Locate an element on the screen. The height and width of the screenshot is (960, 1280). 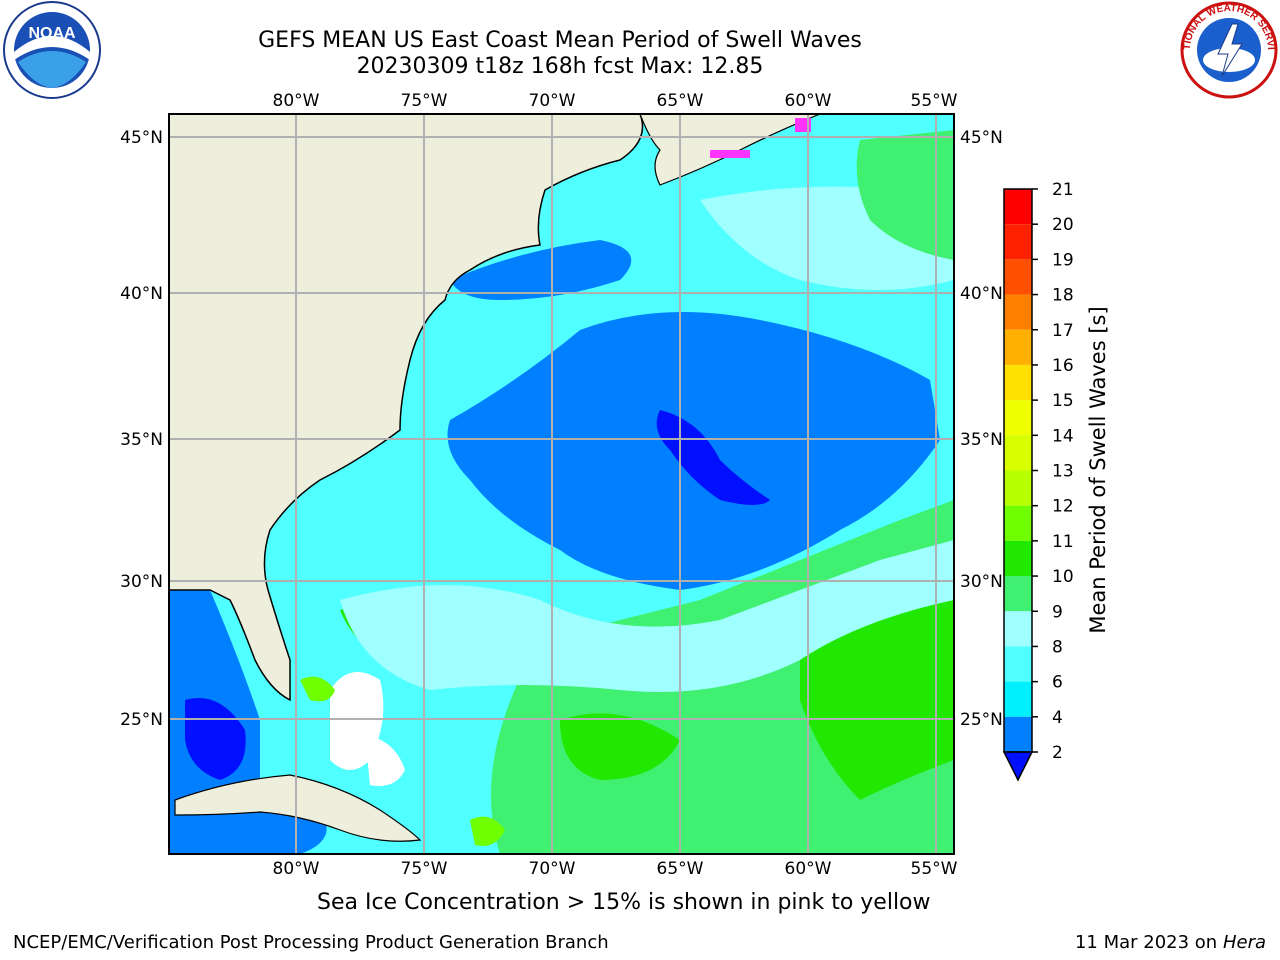
chart-subtitle: 20230309 t18z 168h fcst Max: 12.85 is located at coordinates (560, 66).